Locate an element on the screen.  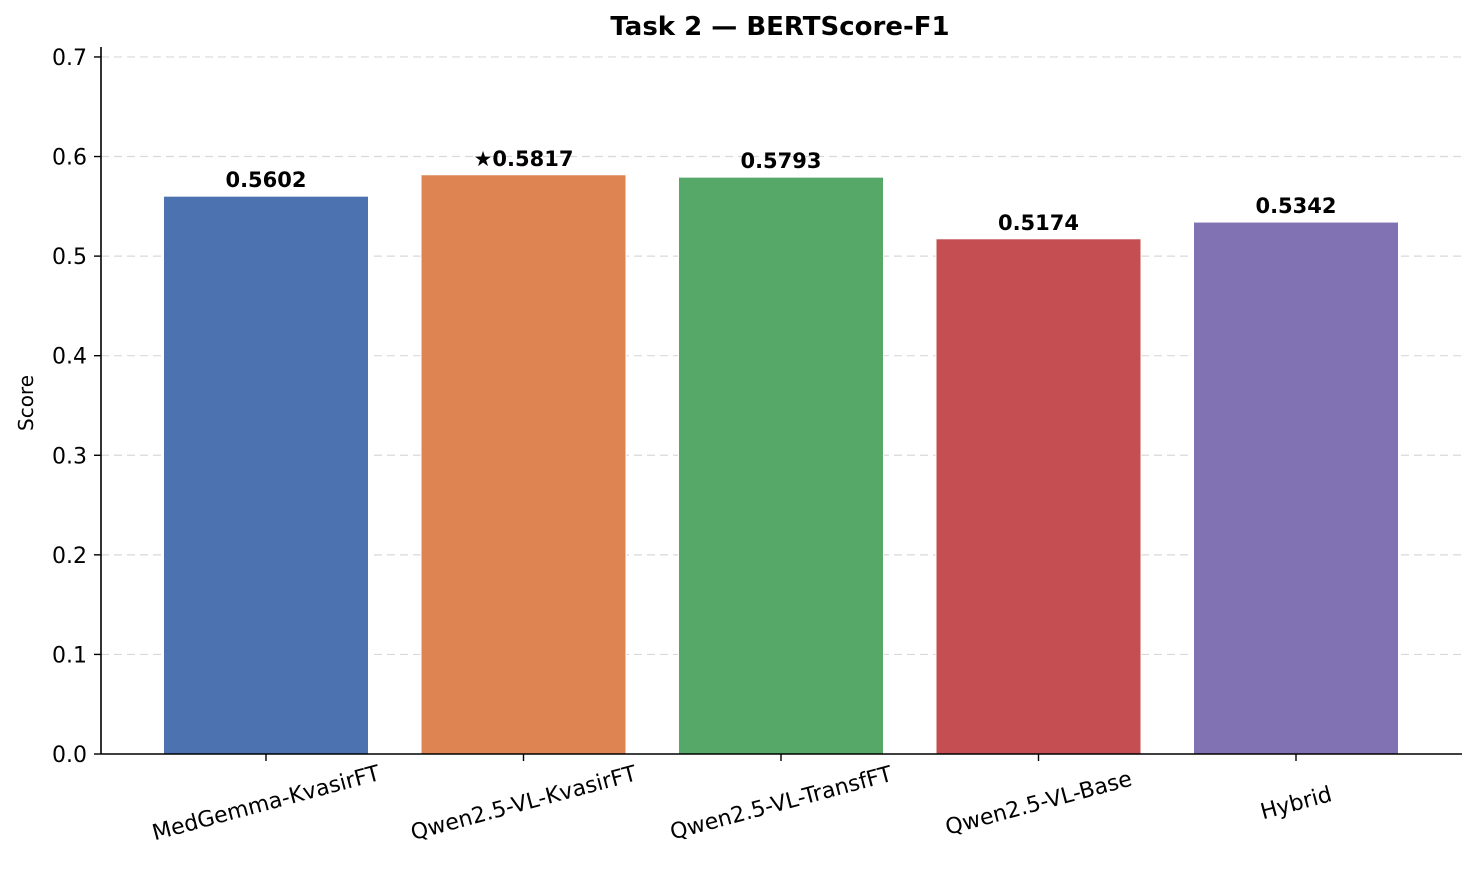
y-tick-label: 0.3 is located at coordinates (69, 456).